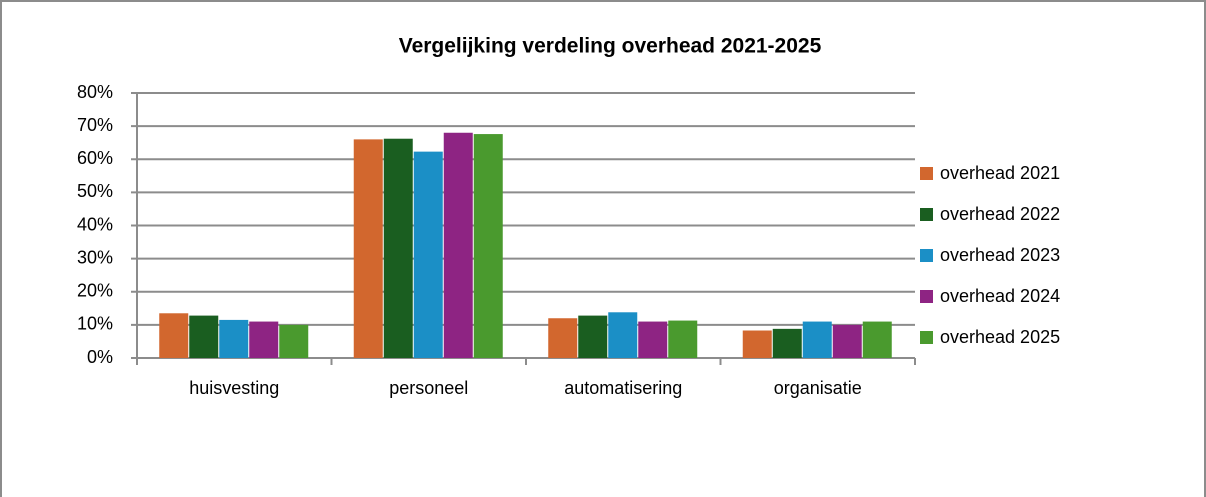 The width and height of the screenshot is (1206, 497). Describe the element at coordinates (95, 224) in the screenshot. I see `y-tick-label: 40%` at that location.